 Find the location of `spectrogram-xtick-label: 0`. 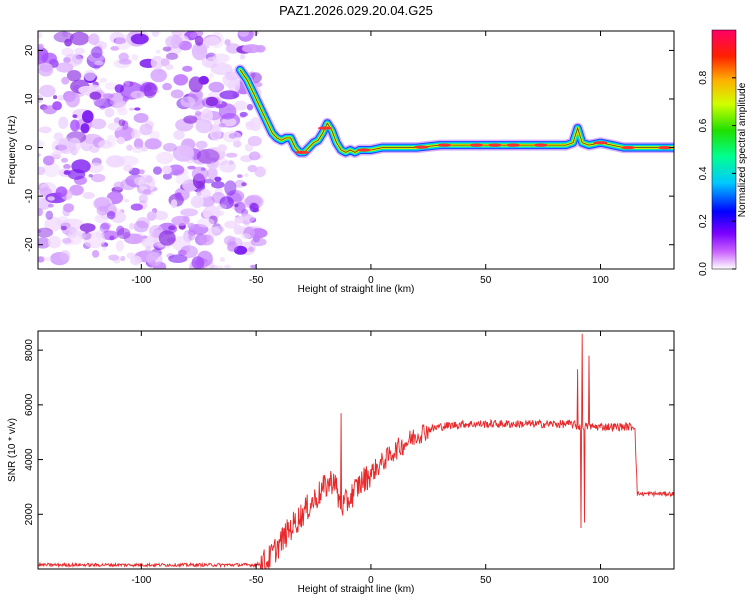

spectrogram-xtick-label: 0 is located at coordinates (371, 280).